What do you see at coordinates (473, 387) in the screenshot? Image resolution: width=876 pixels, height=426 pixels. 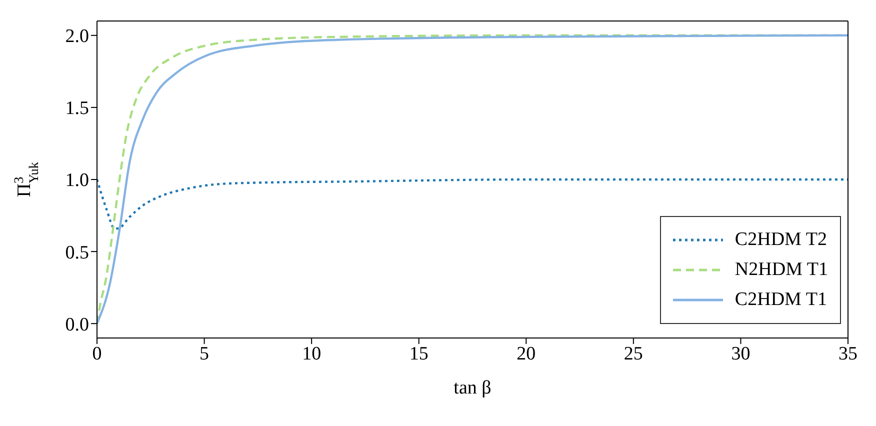 I see `x-axis-title: tan β` at bounding box center [473, 387].